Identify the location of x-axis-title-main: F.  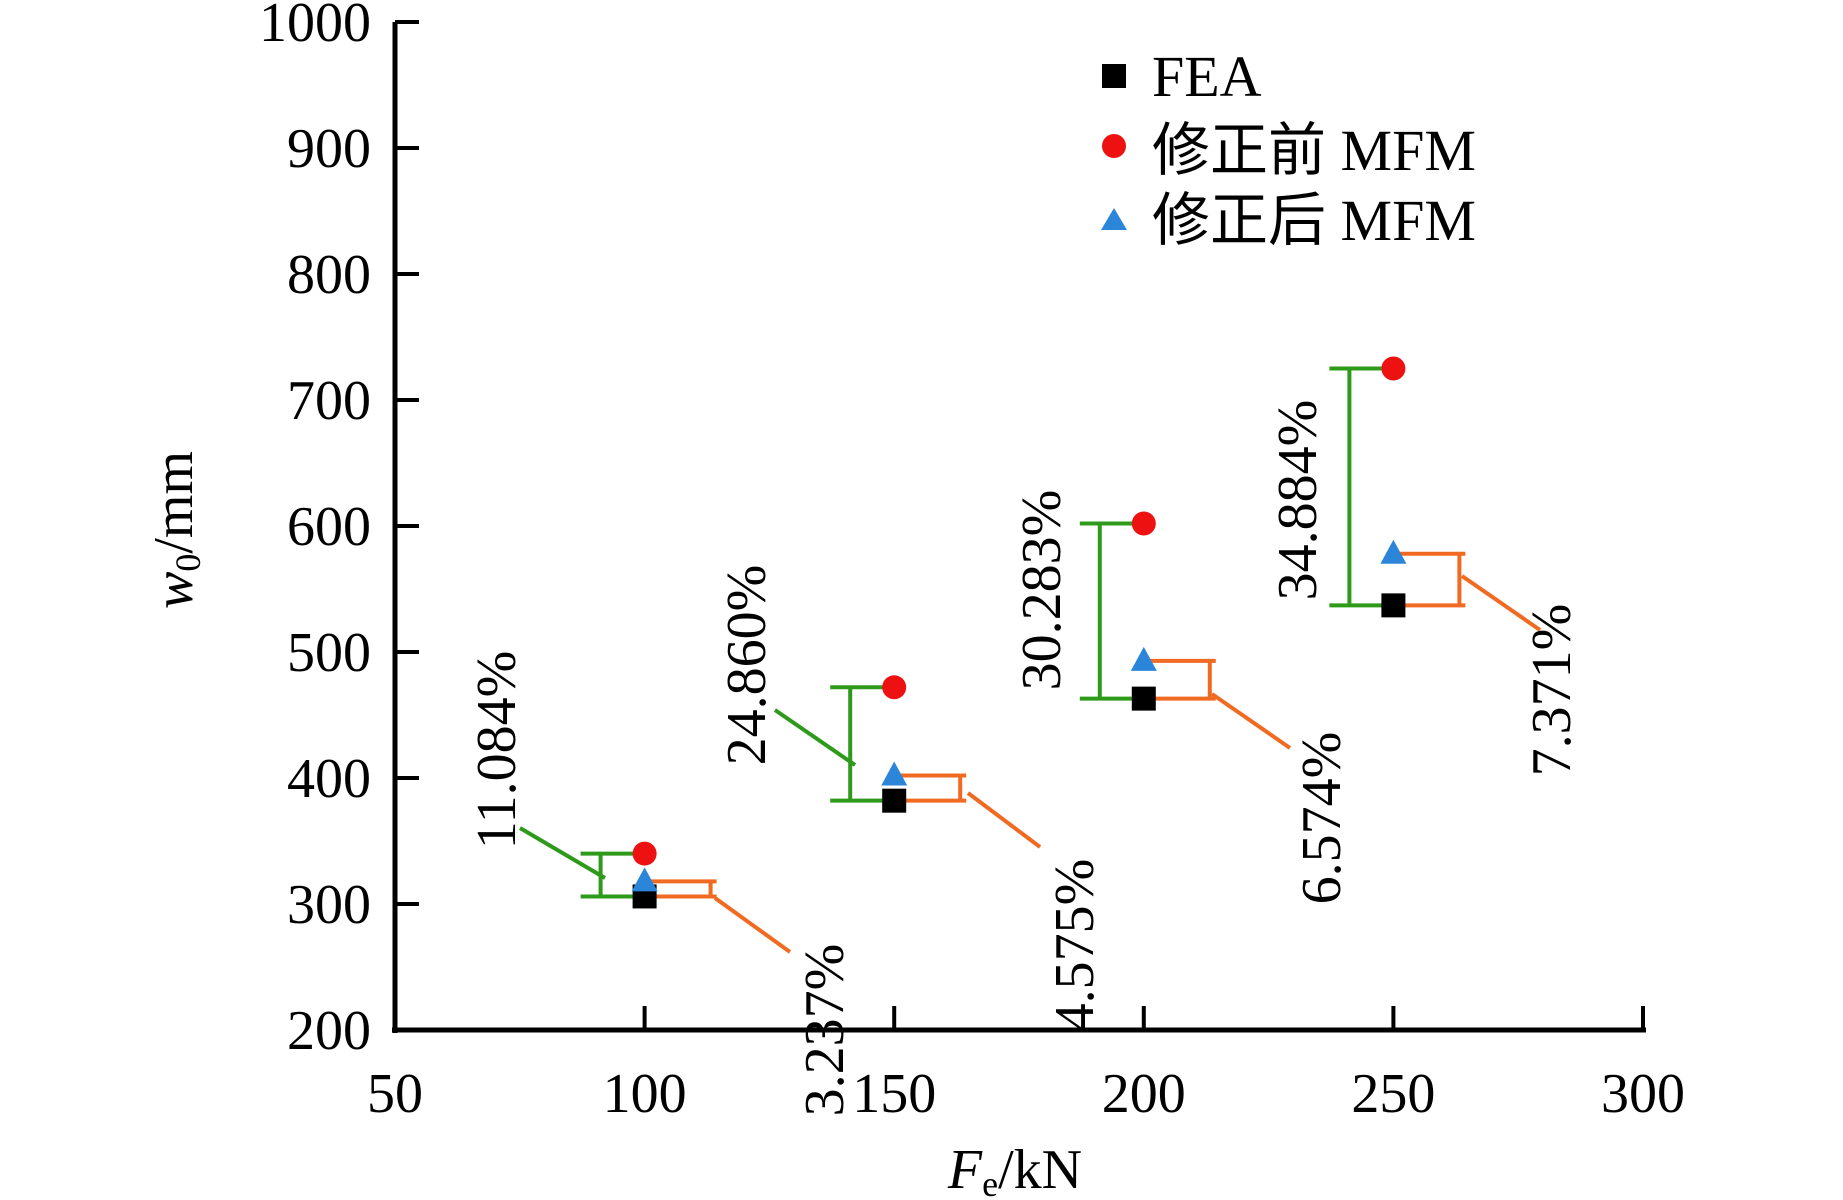
(965, 1169).